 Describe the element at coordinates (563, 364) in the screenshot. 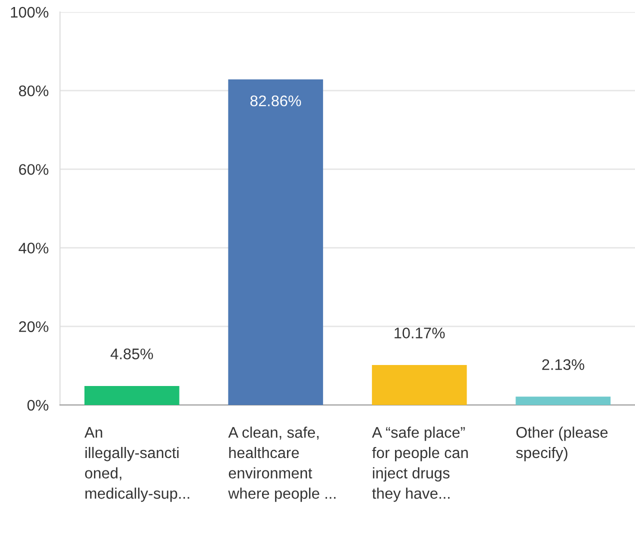

I see `data-label: 2.13%` at that location.